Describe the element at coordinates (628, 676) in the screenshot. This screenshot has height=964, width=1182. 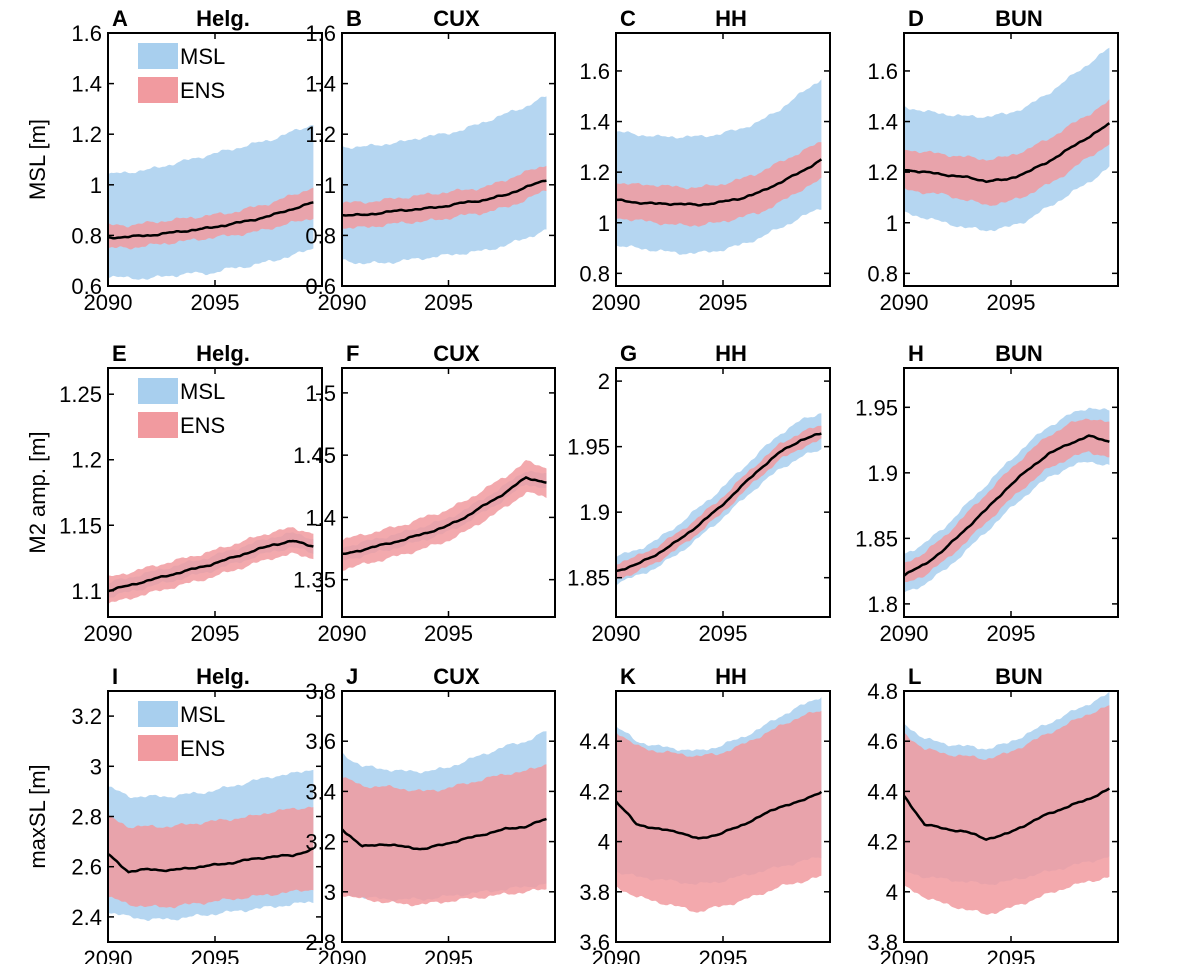
I see `panel-letter: K` at that location.